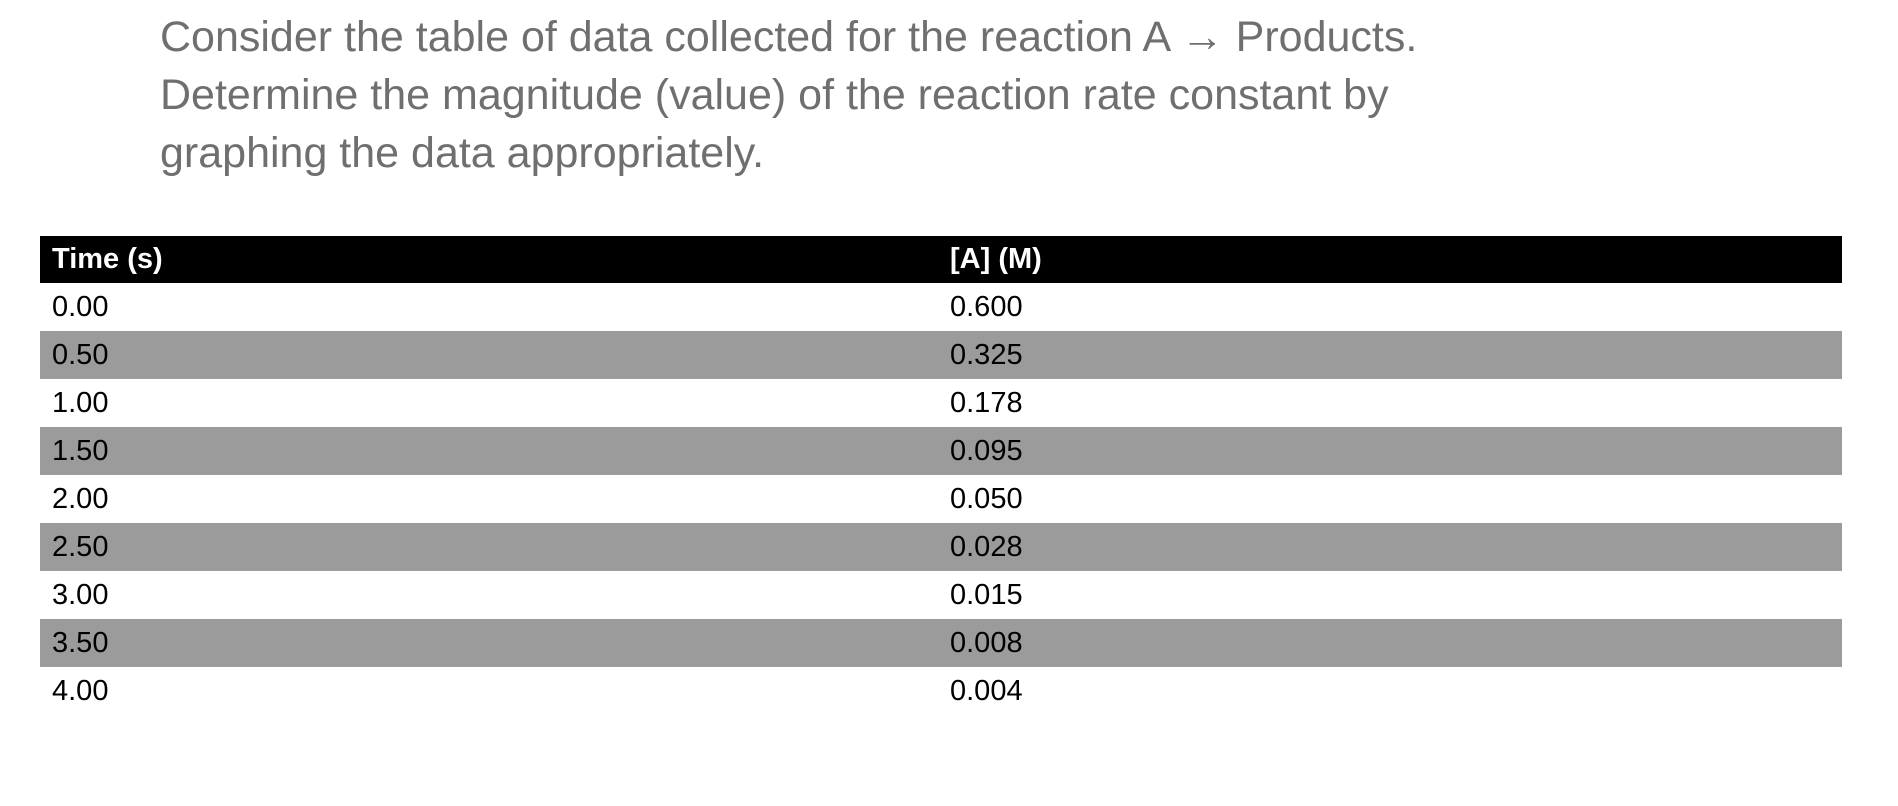 This screenshot has height=806, width=1898. What do you see at coordinates (941, 691) in the screenshot?
I see `table-row: 4.00 0.004` at bounding box center [941, 691].